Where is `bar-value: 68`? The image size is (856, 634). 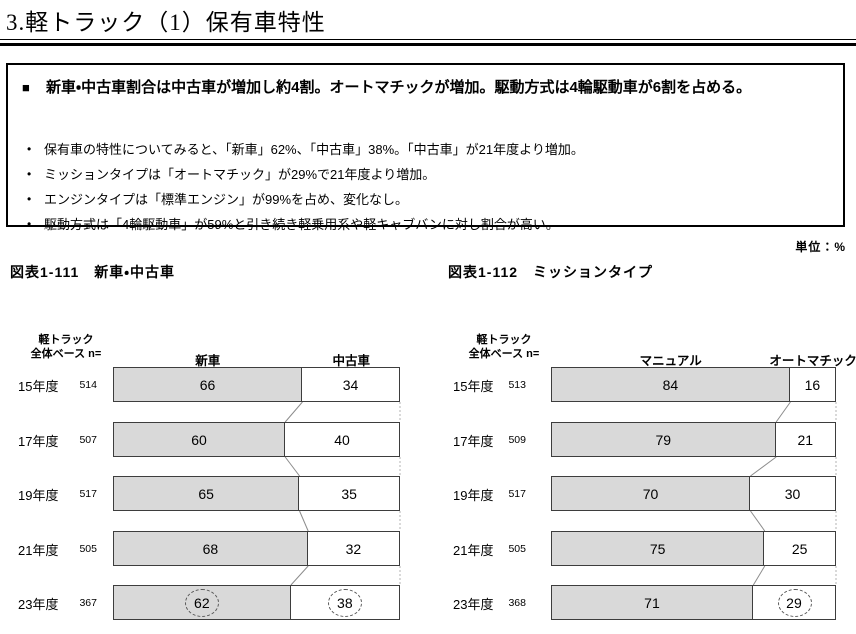 bar-value: 68 is located at coordinates (210, 548).